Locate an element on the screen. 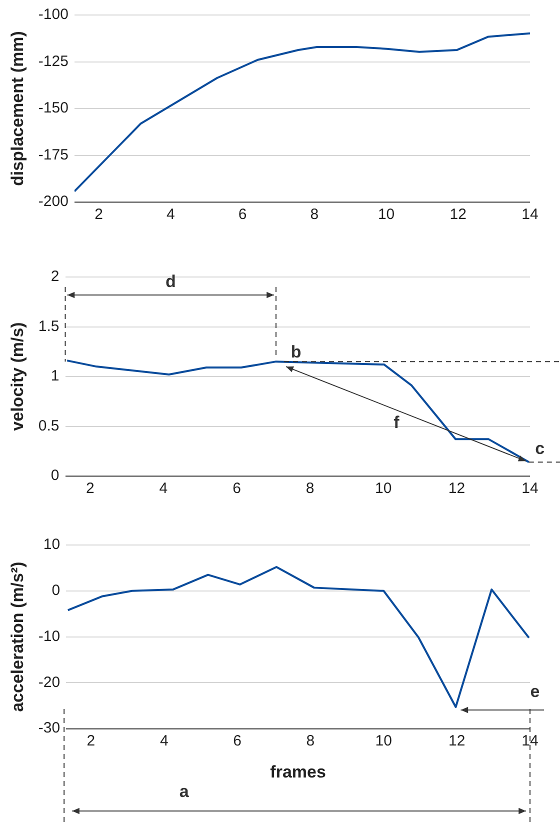  y-tick-label: -200 is located at coordinates (53, 201).